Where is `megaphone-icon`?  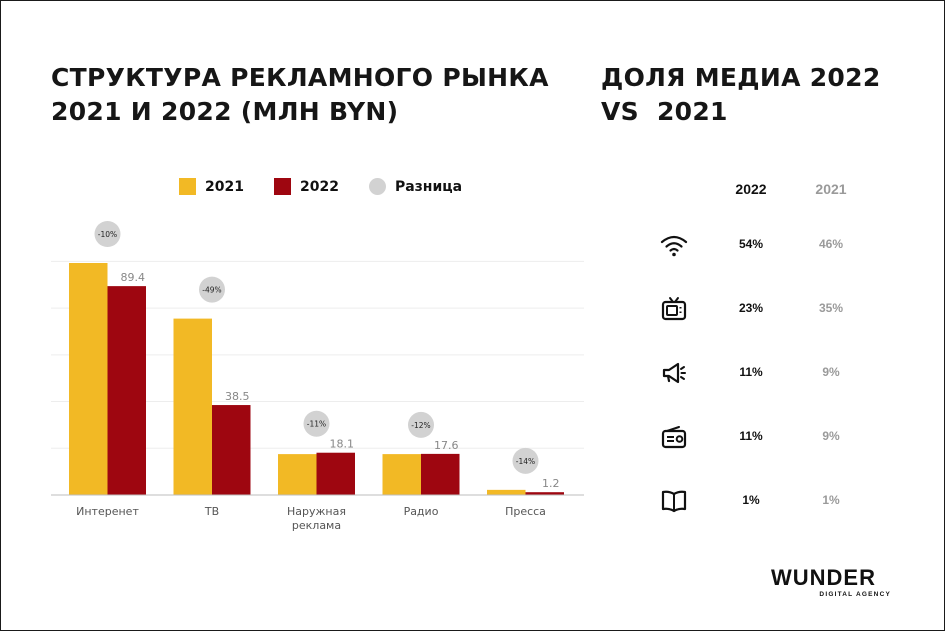 megaphone-icon is located at coordinates (674, 373).